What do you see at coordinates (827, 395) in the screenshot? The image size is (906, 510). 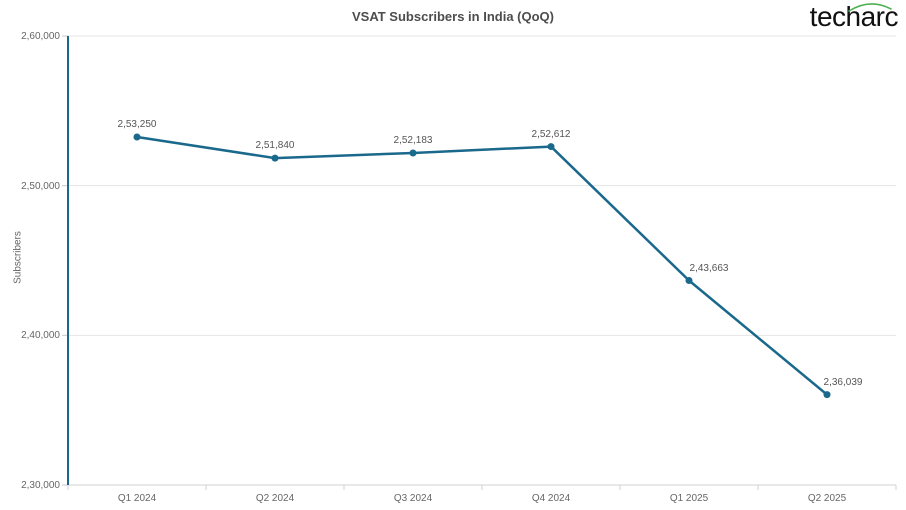 I see `data-point-q2-2025` at bounding box center [827, 395].